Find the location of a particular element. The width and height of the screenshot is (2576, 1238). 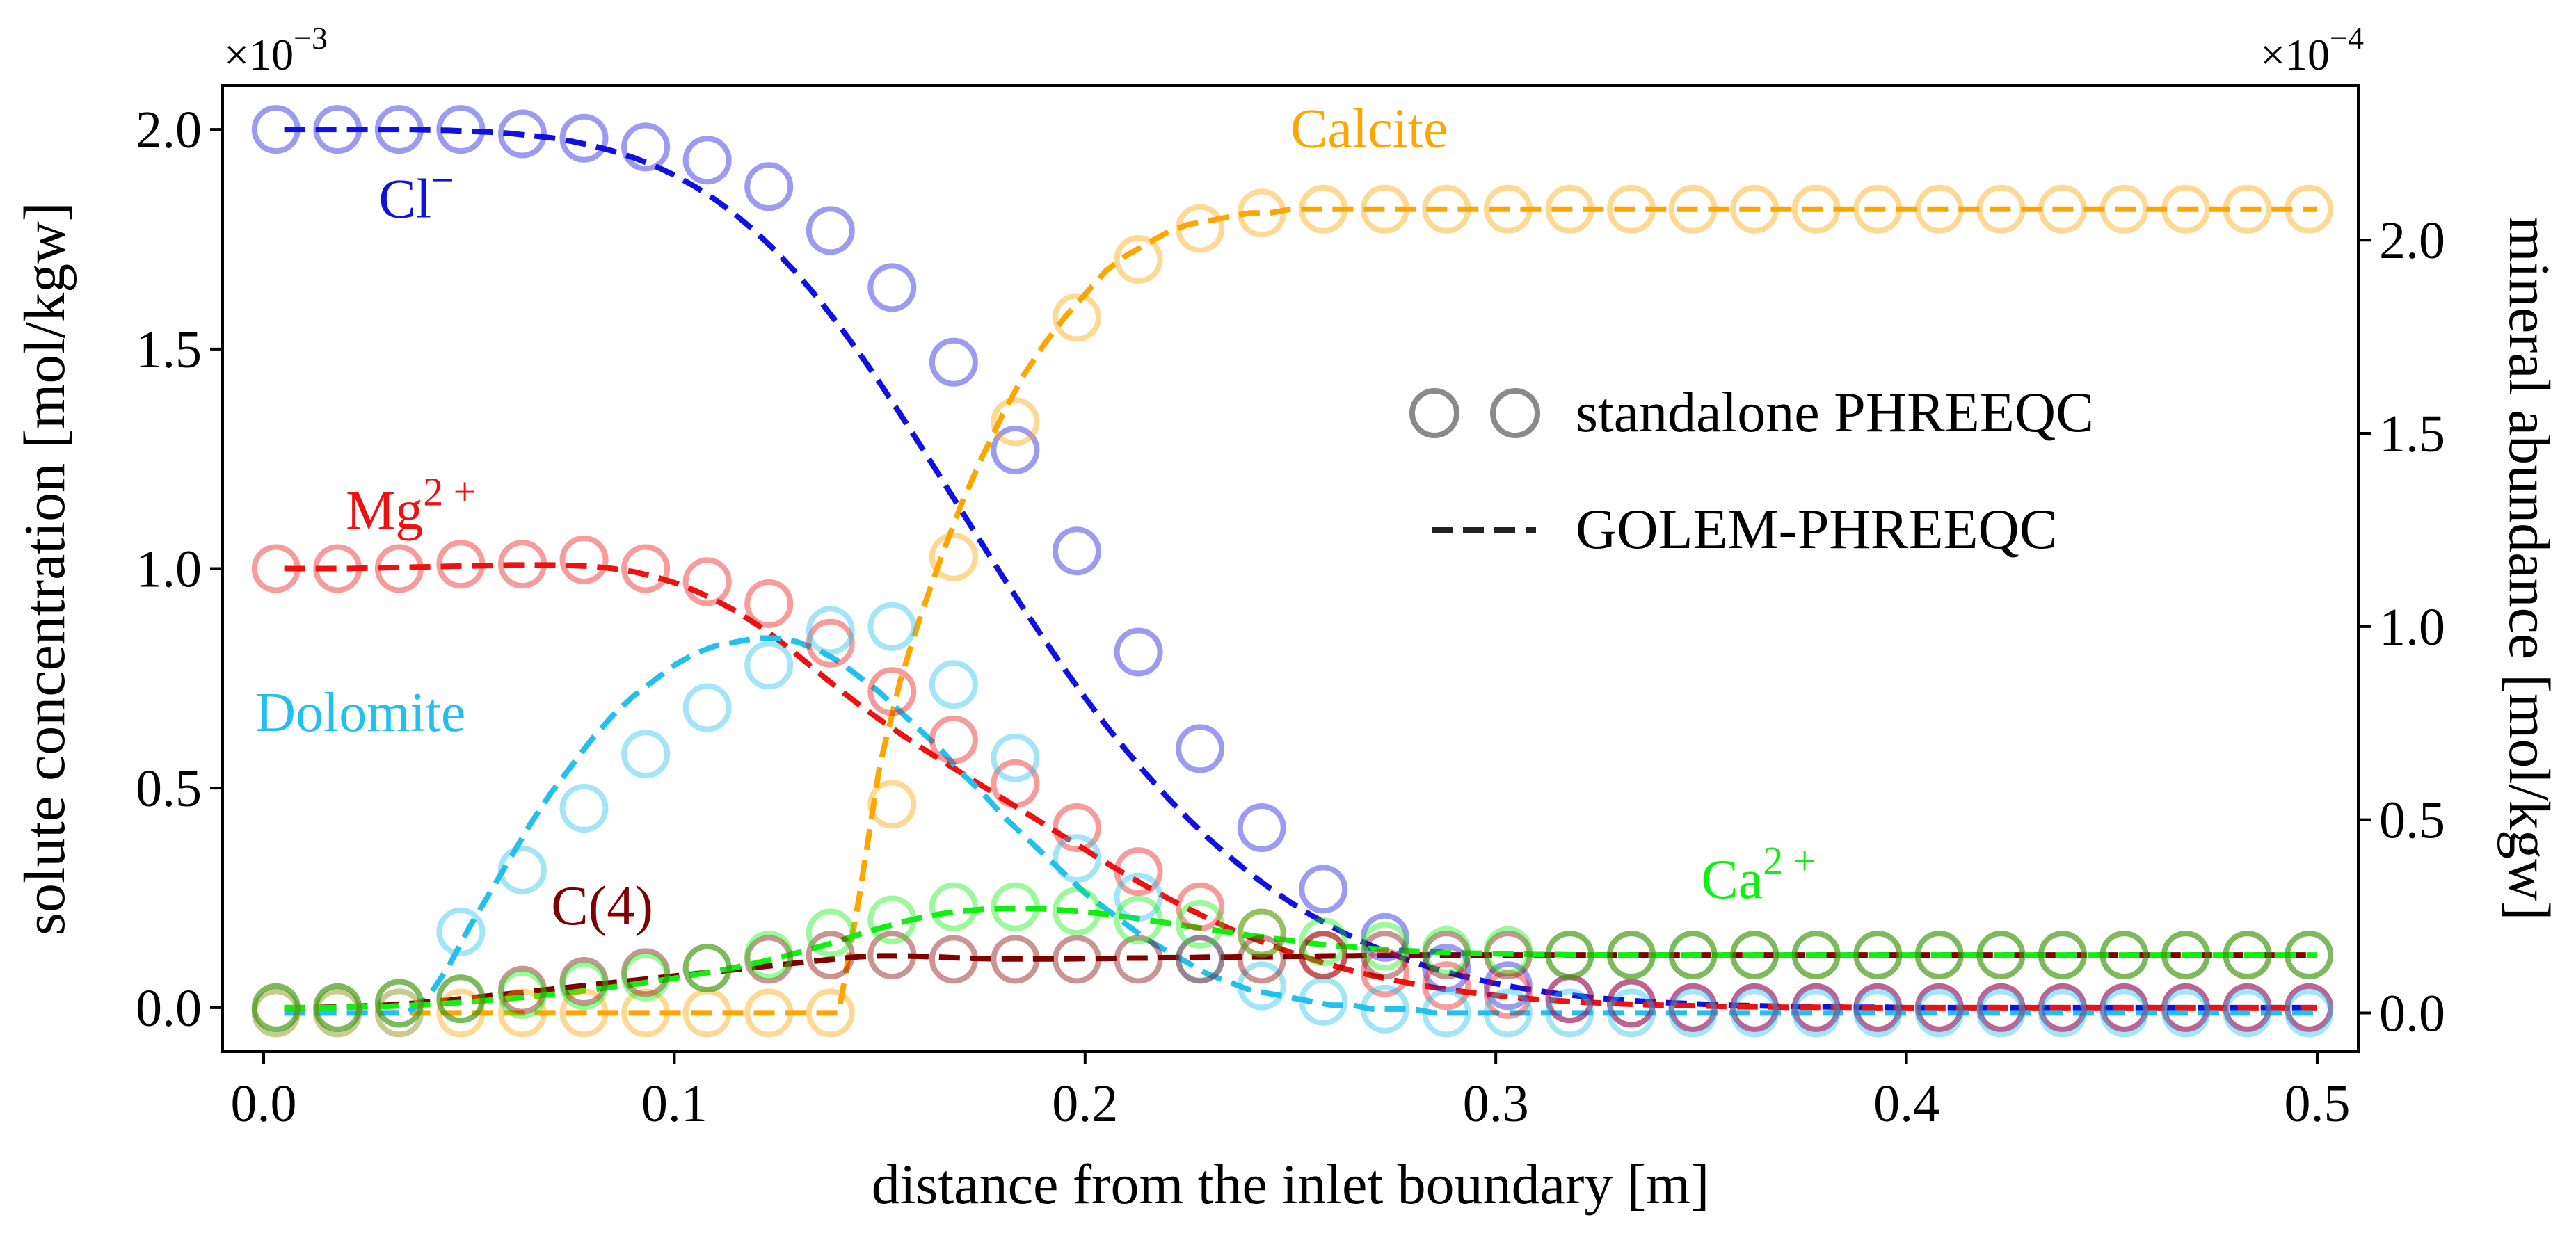

legend-label-standalone: standalone PHREEQC is located at coordinates (1835, 412).